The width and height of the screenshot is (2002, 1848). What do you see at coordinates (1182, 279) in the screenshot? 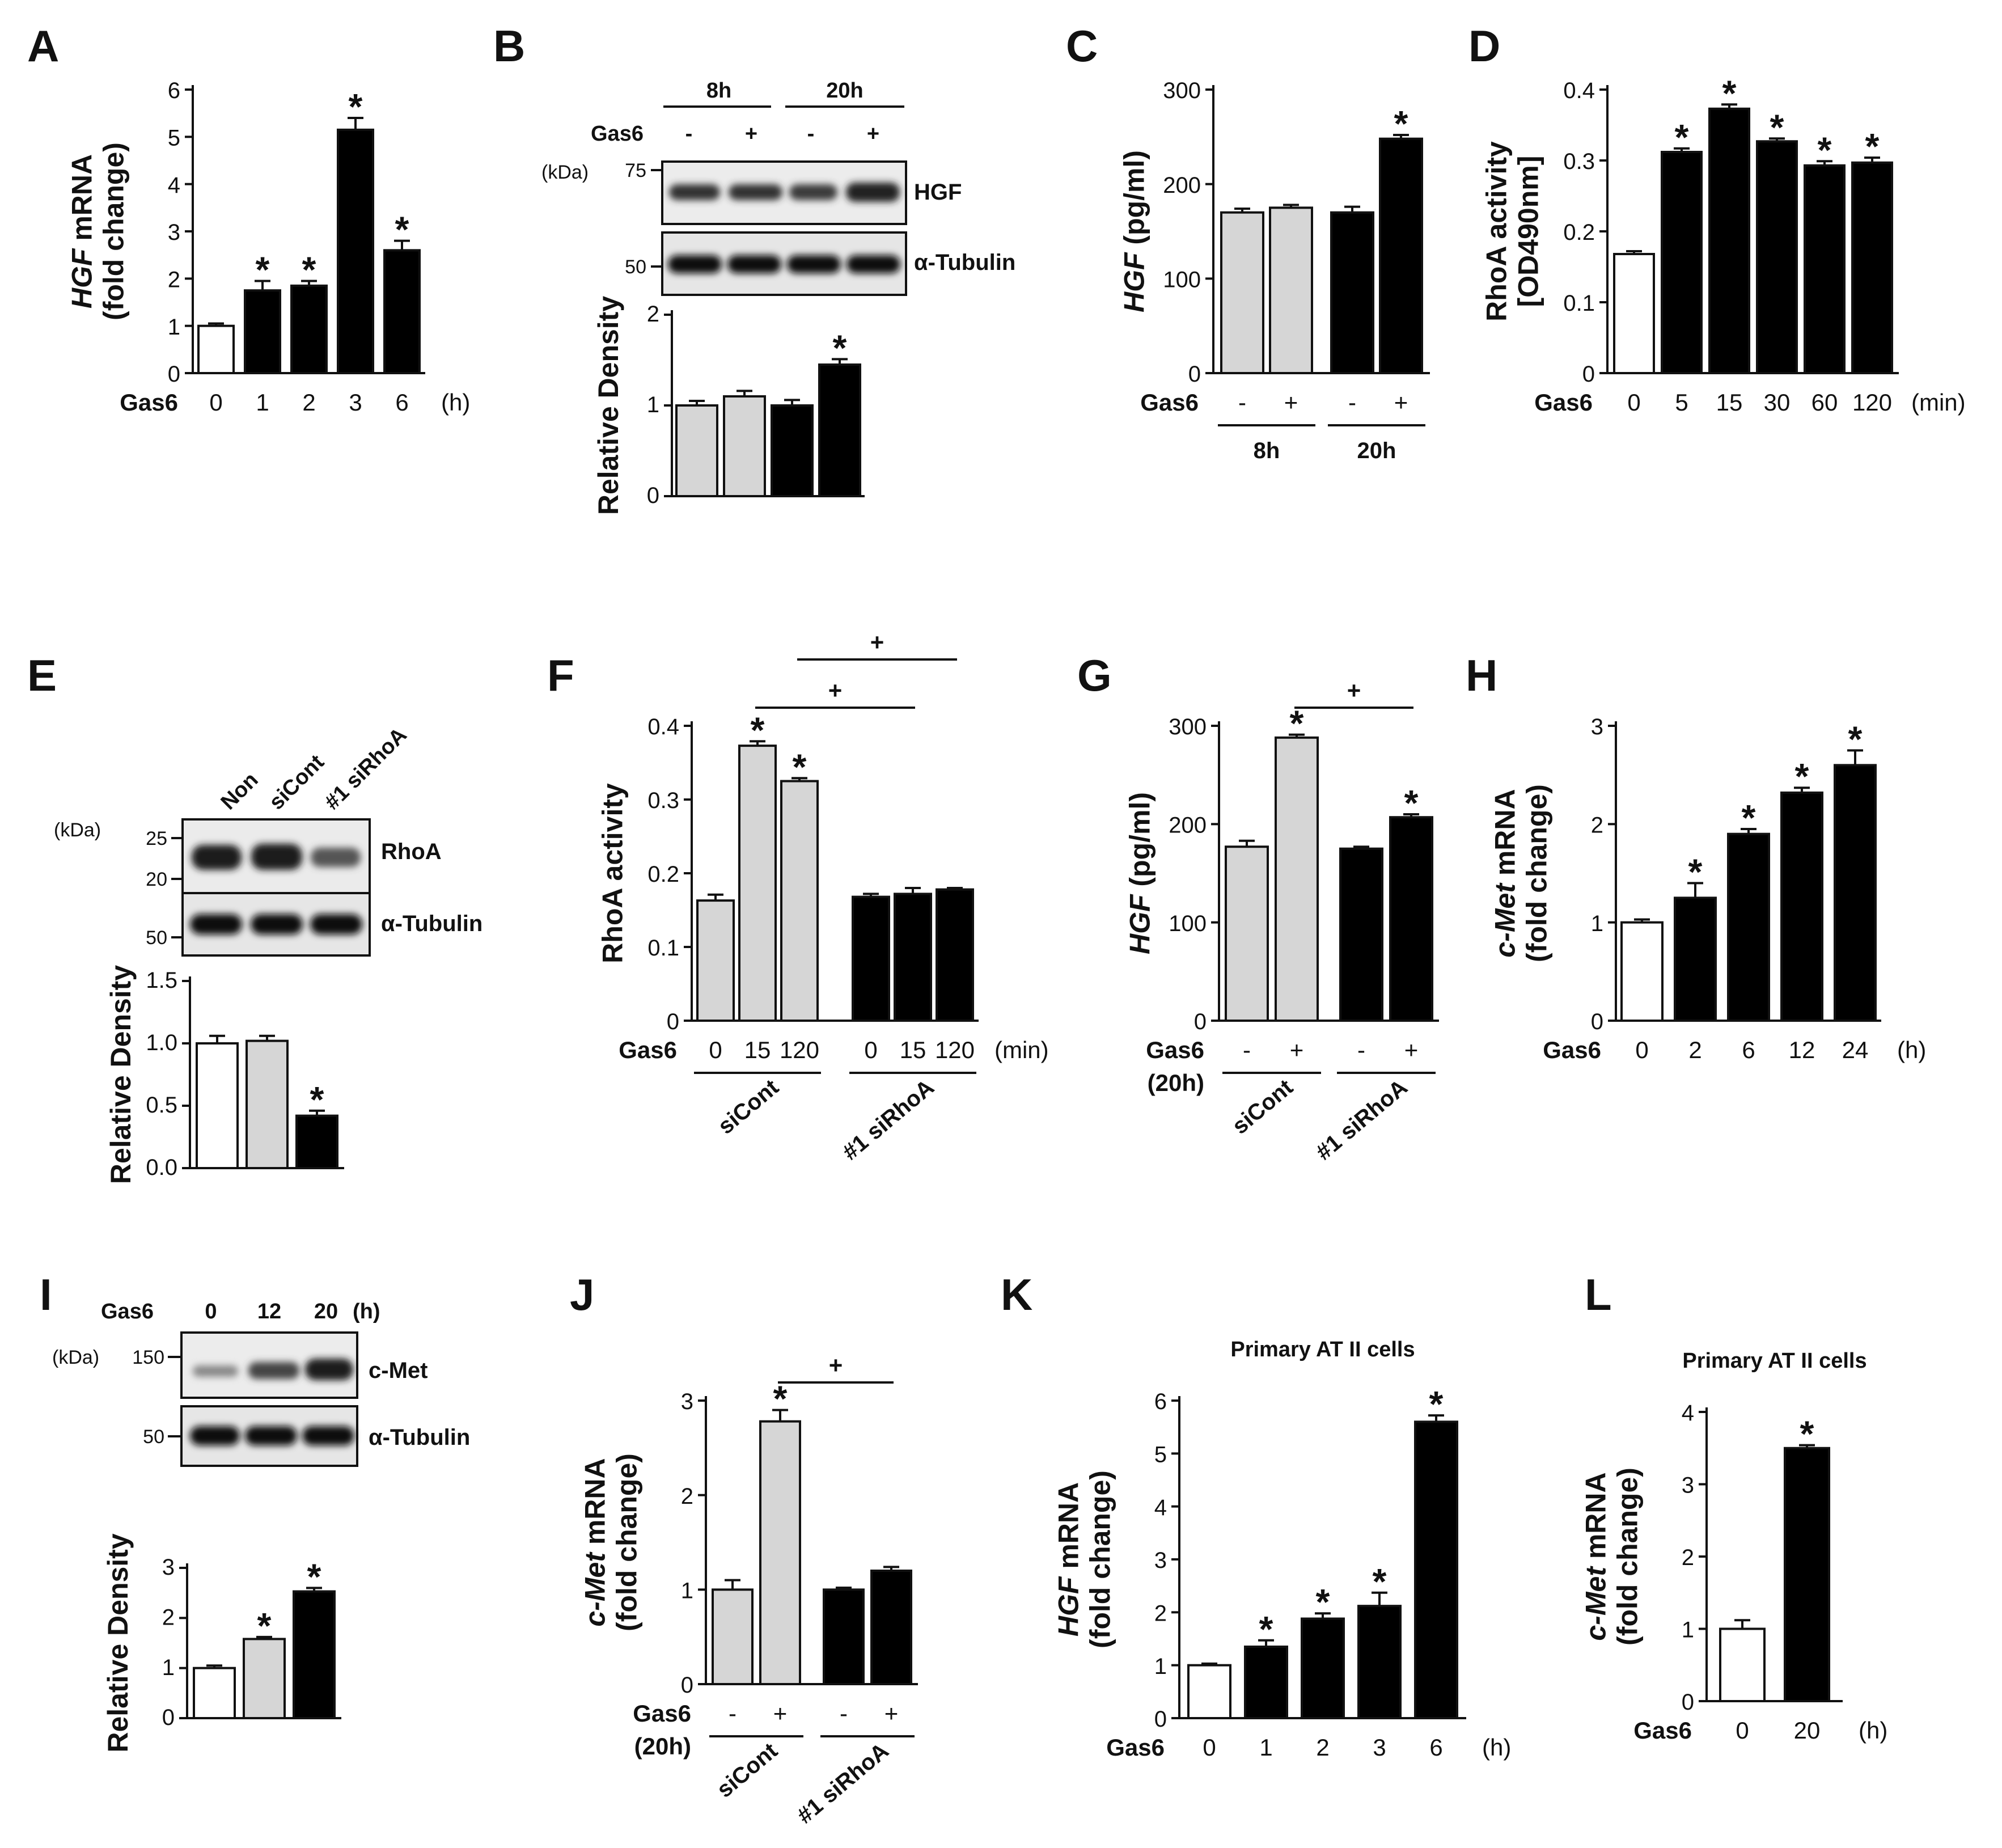
I see `chart-c-y-tick-label: 100` at bounding box center [1182, 279].